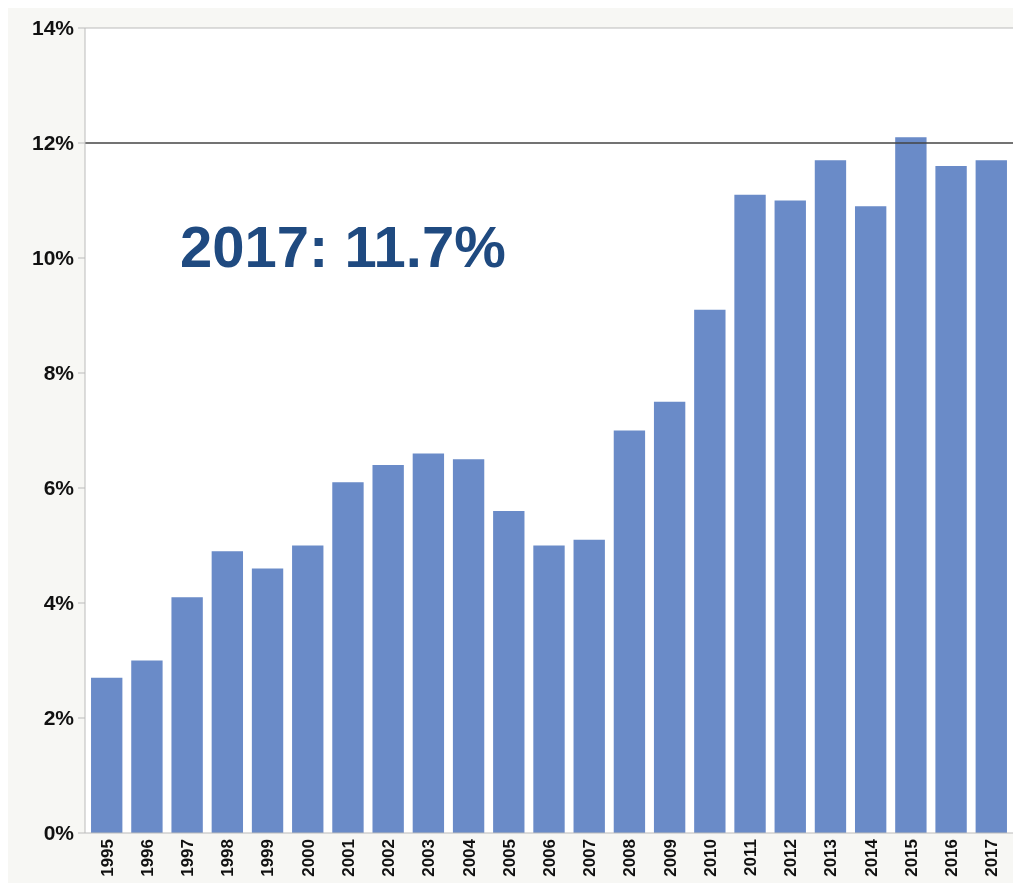 This screenshot has height=883, width=1013. I want to click on x-tick-label: 1996, so click(147, 858).